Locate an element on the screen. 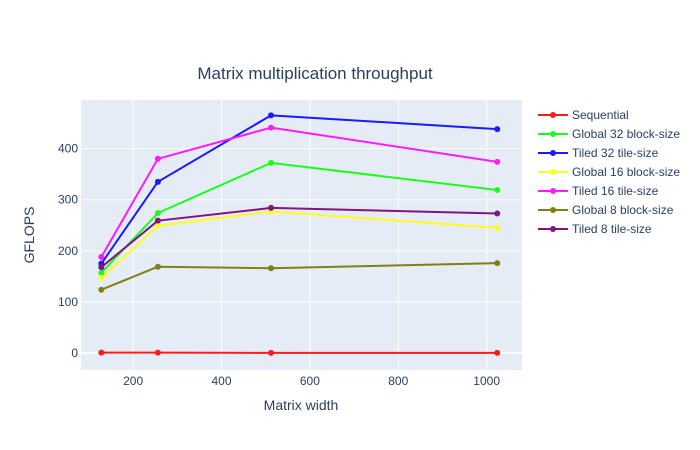 The image size is (700, 450). x-tick-label: 200 is located at coordinates (133, 381).